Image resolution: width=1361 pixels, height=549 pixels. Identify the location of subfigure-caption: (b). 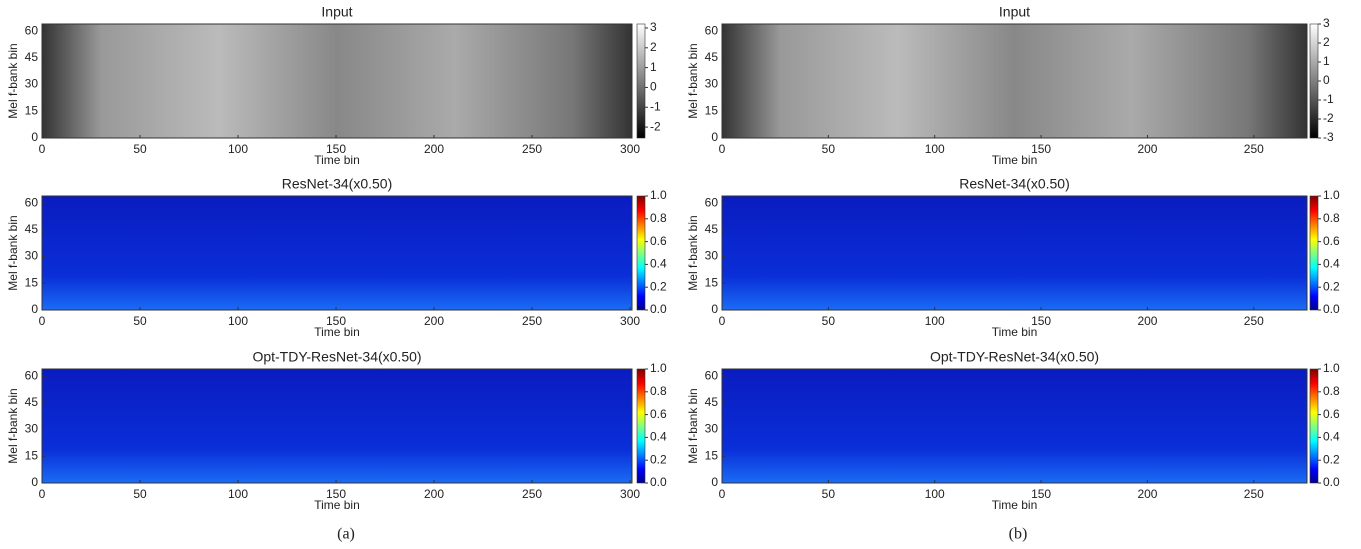
(1018, 534).